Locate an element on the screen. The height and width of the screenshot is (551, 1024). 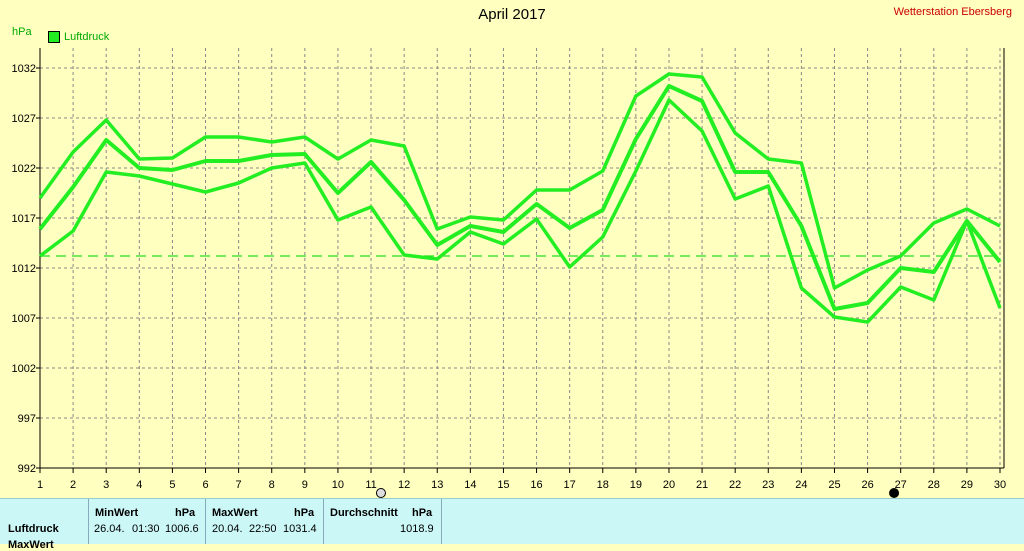
x-tick-label: 27 is located at coordinates (901, 485).